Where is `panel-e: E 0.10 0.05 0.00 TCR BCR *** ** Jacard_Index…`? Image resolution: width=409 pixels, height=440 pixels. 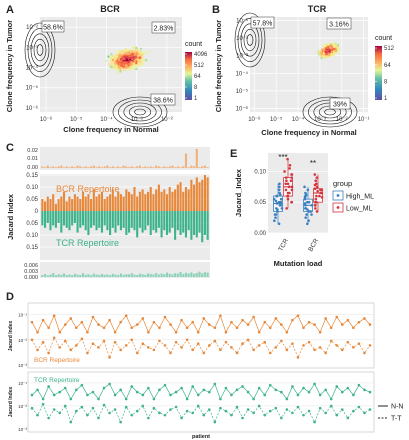 panel-e: E 0.10 0.05 0.00 TCR BCR *** ** Jacard_Index… is located at coordinates (302, 208).